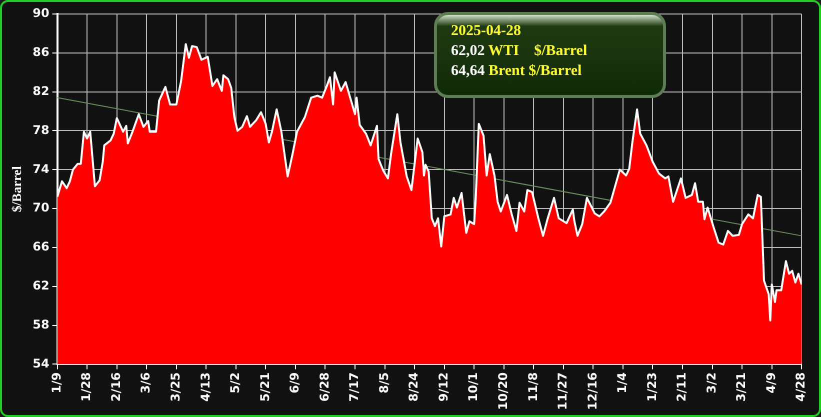 The height and width of the screenshot is (417, 821). What do you see at coordinates (771, 383) in the screenshot?
I see `x-tick-label: 4/9` at bounding box center [771, 383].